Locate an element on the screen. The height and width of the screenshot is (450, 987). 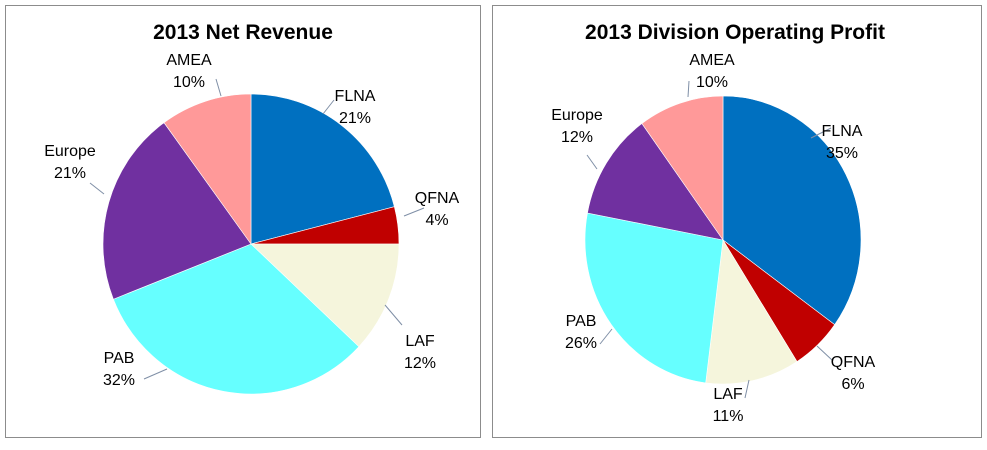
slice-label-percent: 32% is located at coordinates (119, 380).